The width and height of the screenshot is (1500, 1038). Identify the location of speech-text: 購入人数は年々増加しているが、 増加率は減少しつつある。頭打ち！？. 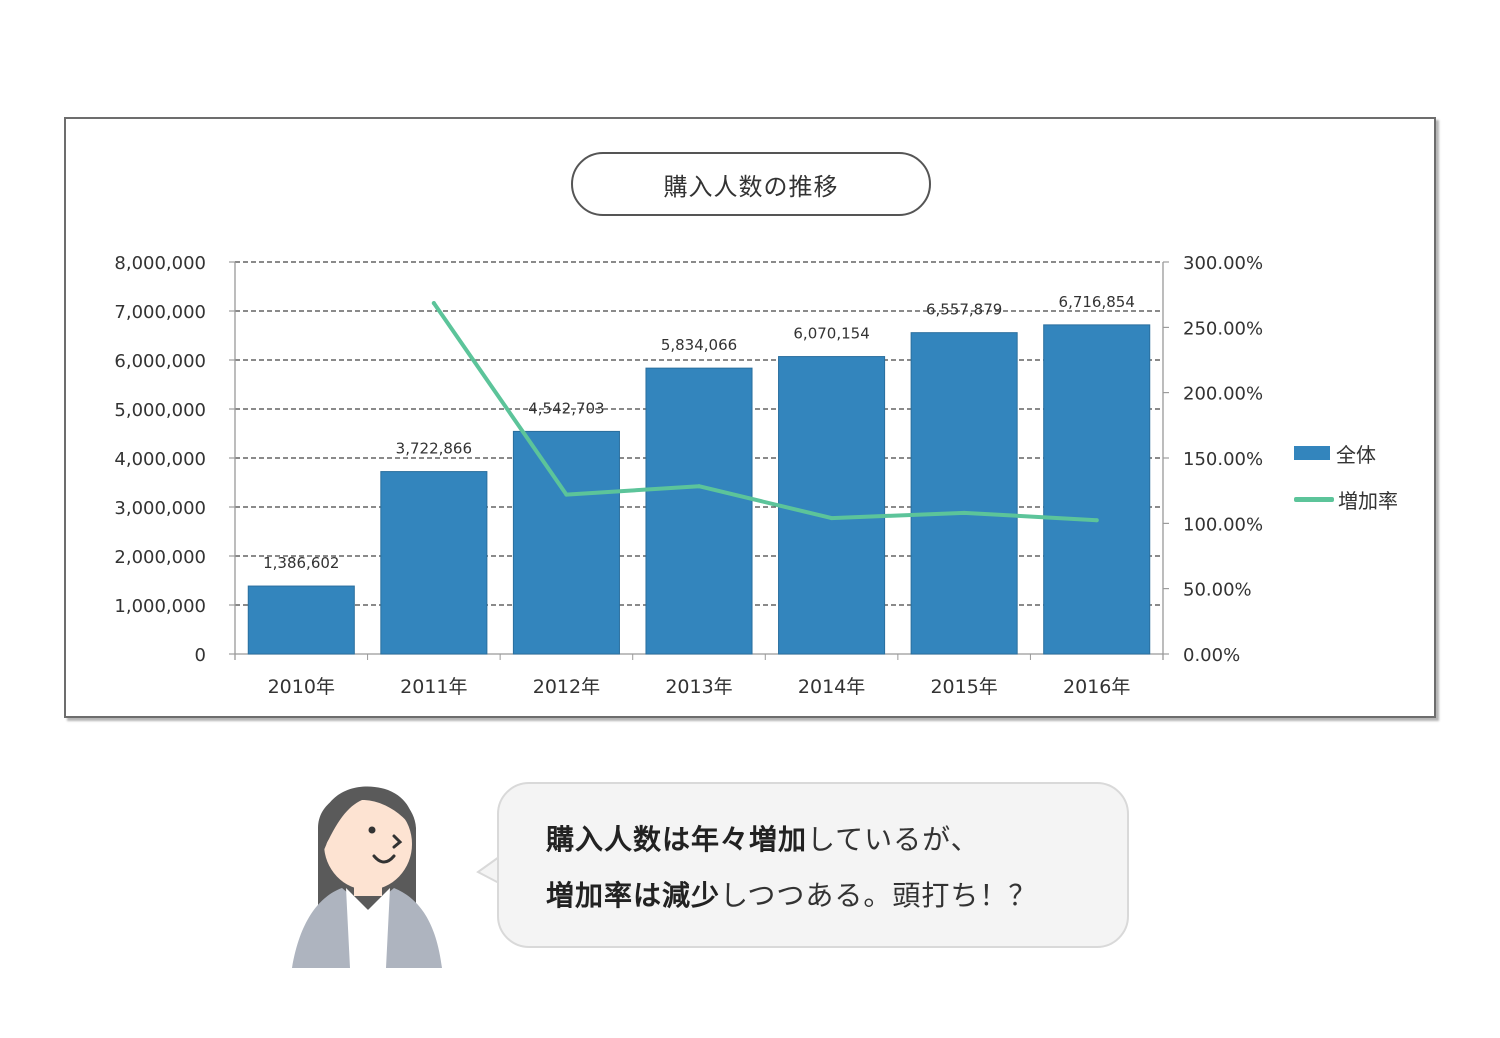
(826, 868).